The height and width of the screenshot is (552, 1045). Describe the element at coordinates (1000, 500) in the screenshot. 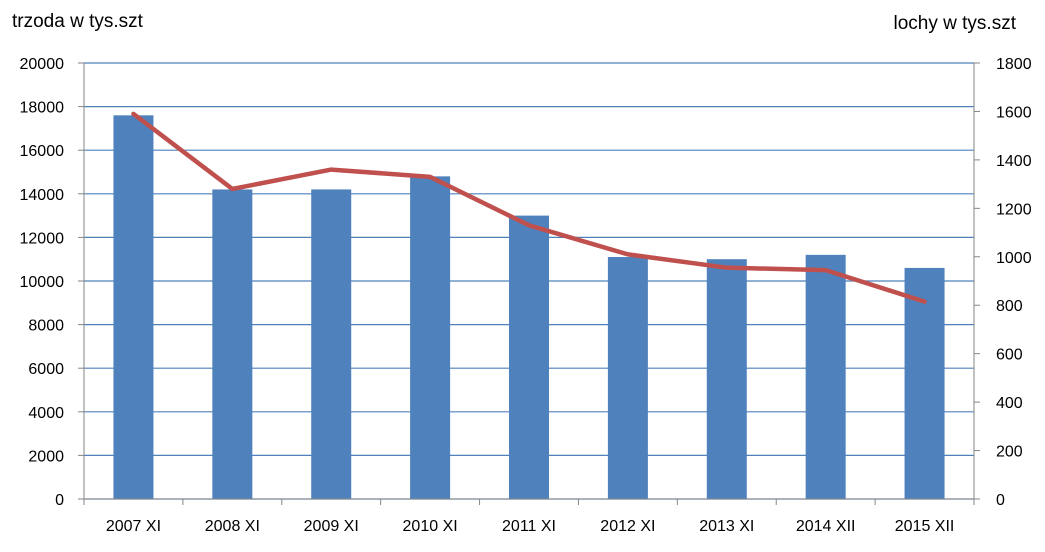

I see `y-tick-label-right: 0` at that location.